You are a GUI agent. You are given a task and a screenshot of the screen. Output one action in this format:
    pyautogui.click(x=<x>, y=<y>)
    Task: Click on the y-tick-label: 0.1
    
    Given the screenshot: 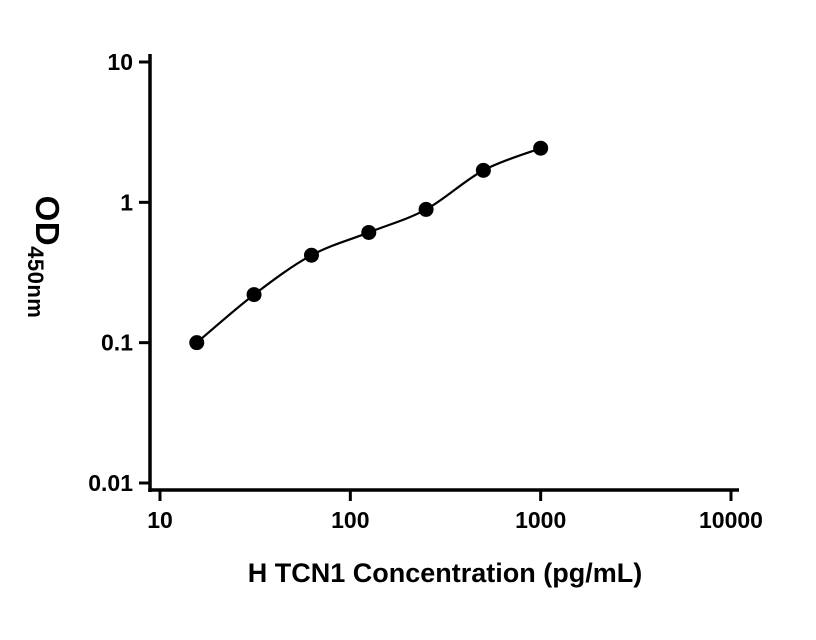 What is the action you would take?
    pyautogui.click(x=117, y=343)
    